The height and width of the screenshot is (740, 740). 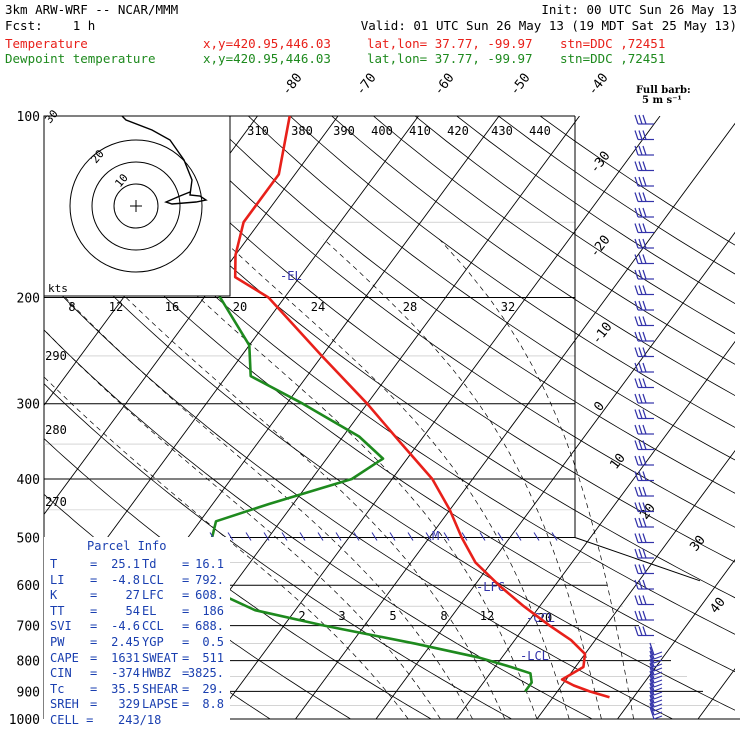 What do you see at coordinates (57, 579) in the screenshot?
I see `parcel-key: LI` at bounding box center [57, 579].